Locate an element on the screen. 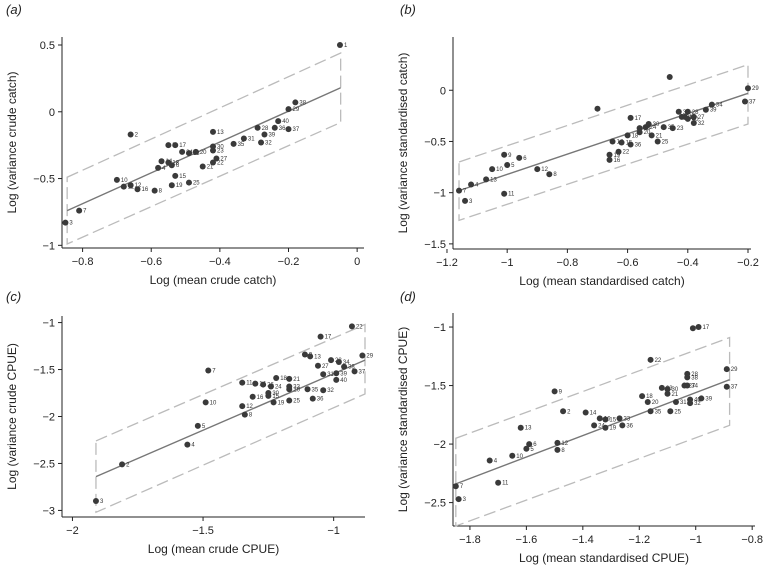 The width and height of the screenshot is (763, 565). data-point-label: 27 is located at coordinates (691, 387).